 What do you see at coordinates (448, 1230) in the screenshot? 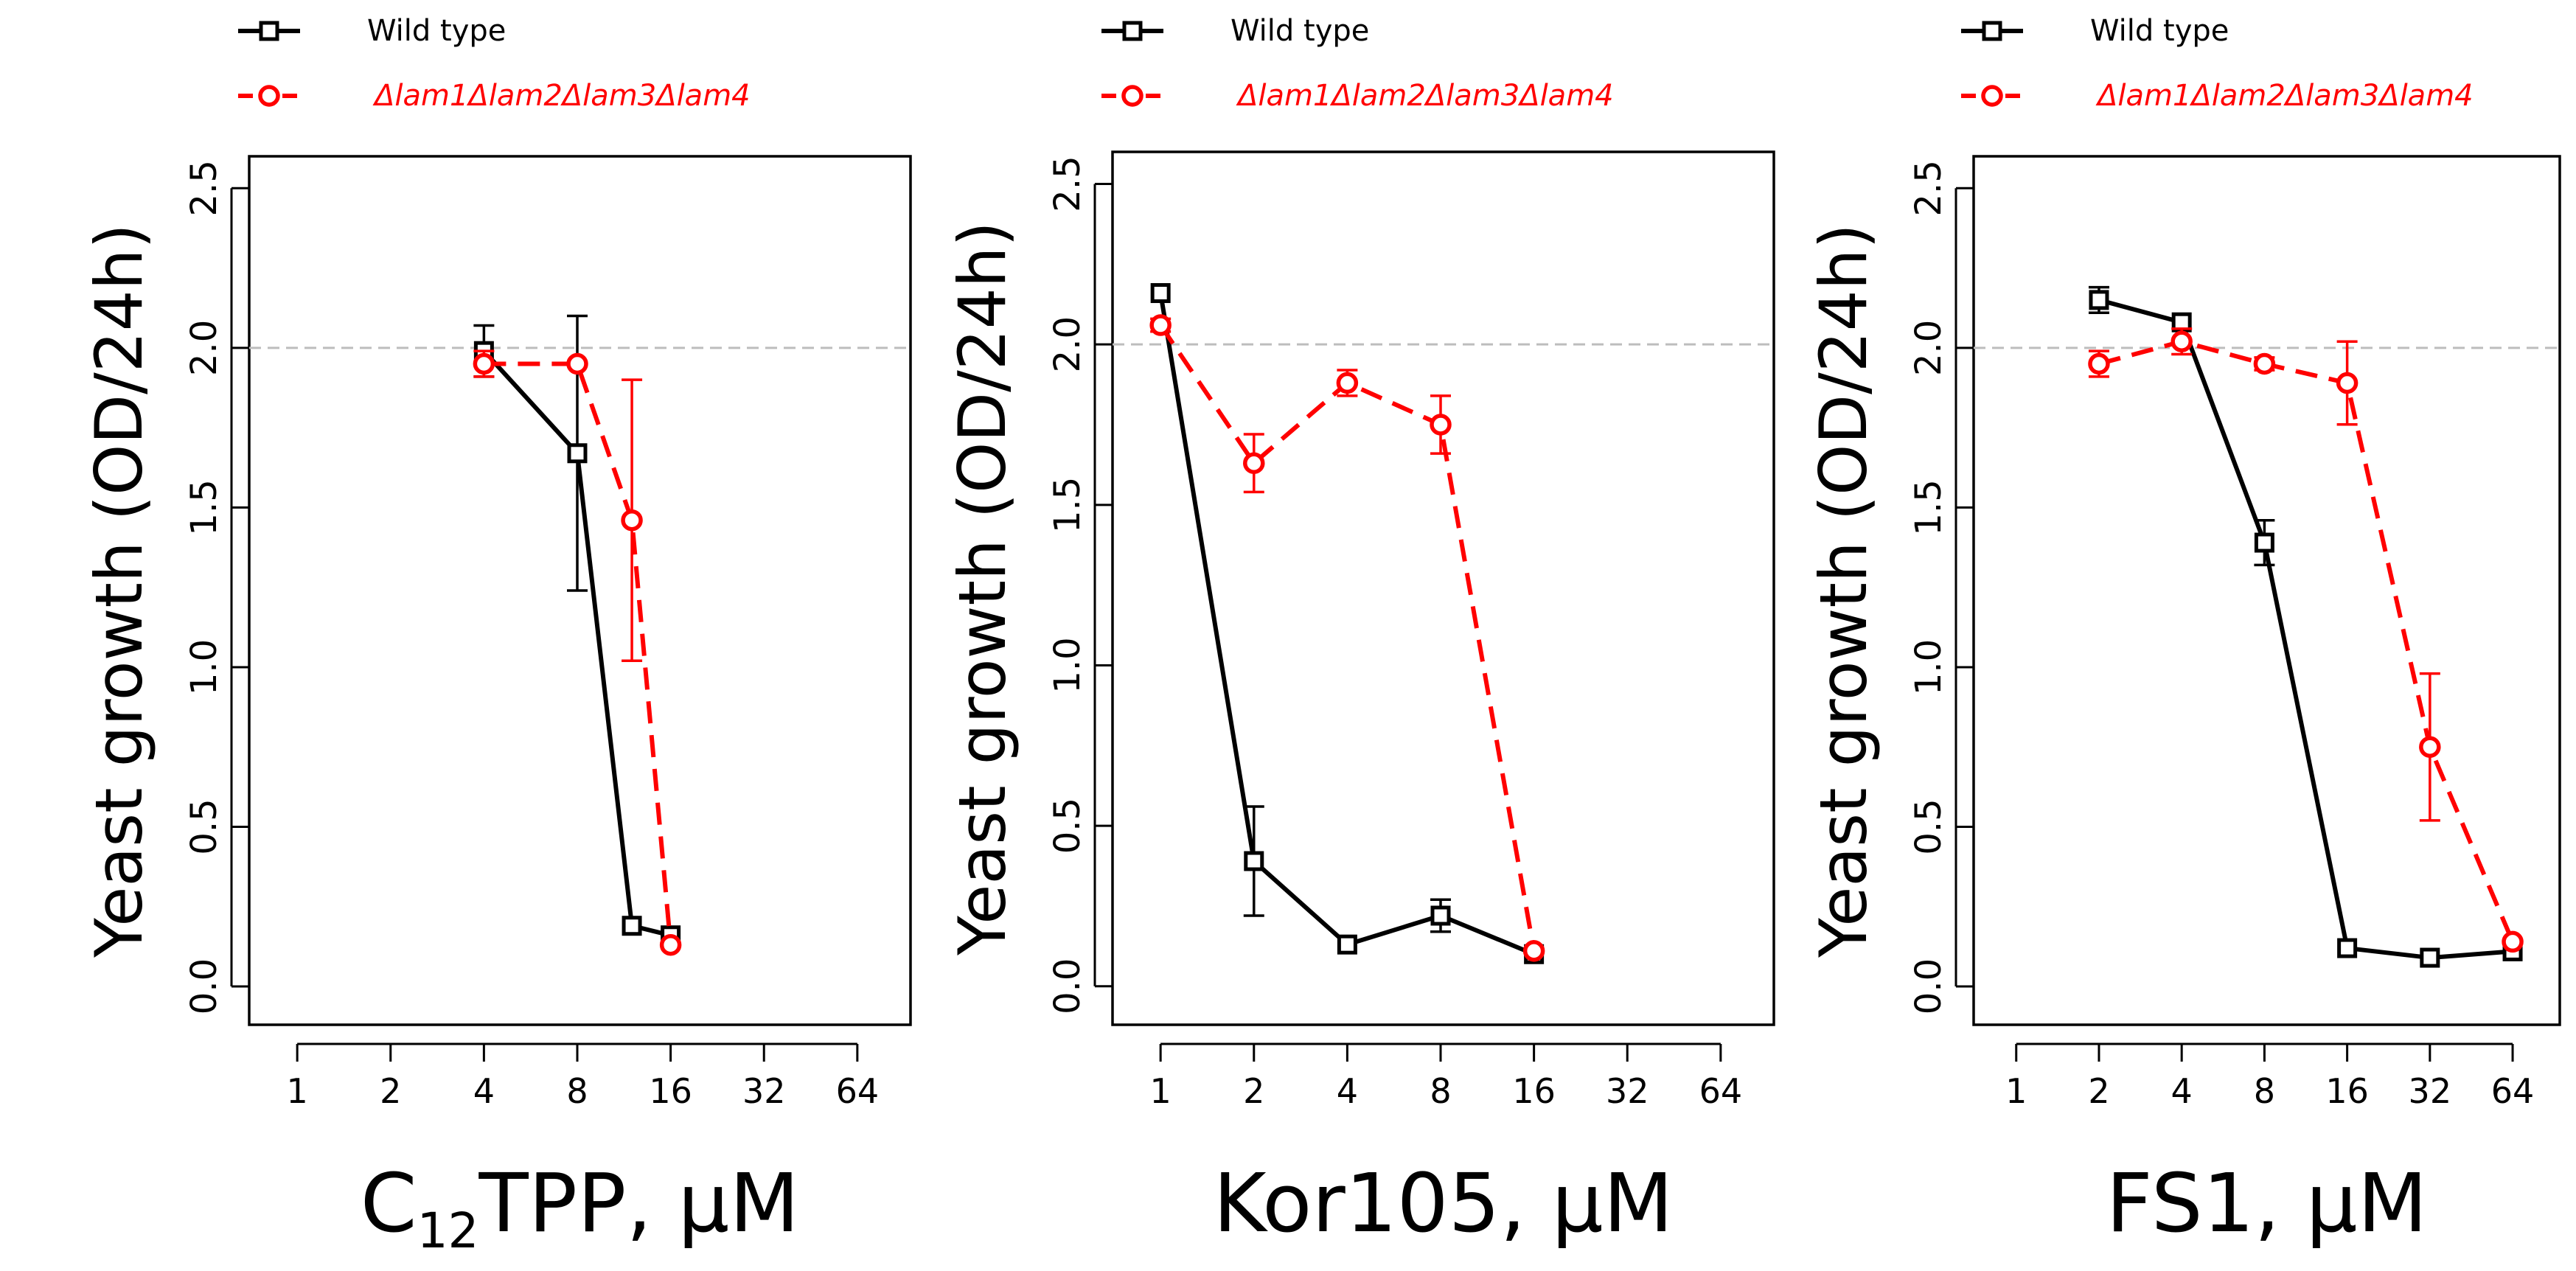
I see `x-axis-title-subscript: 12` at bounding box center [448, 1230].